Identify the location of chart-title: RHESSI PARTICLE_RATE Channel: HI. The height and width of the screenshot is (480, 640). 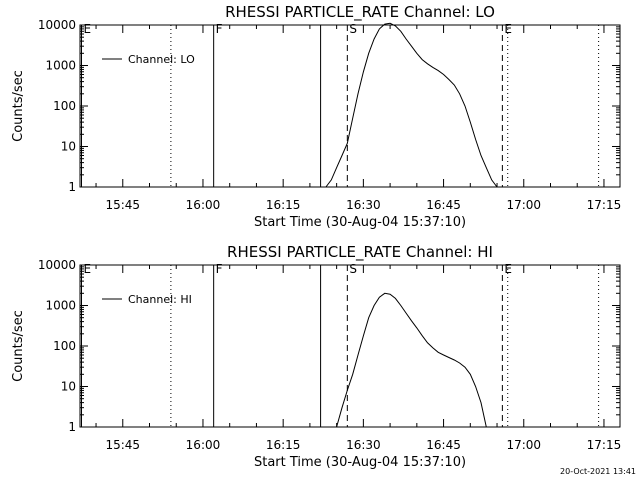
(360, 252).